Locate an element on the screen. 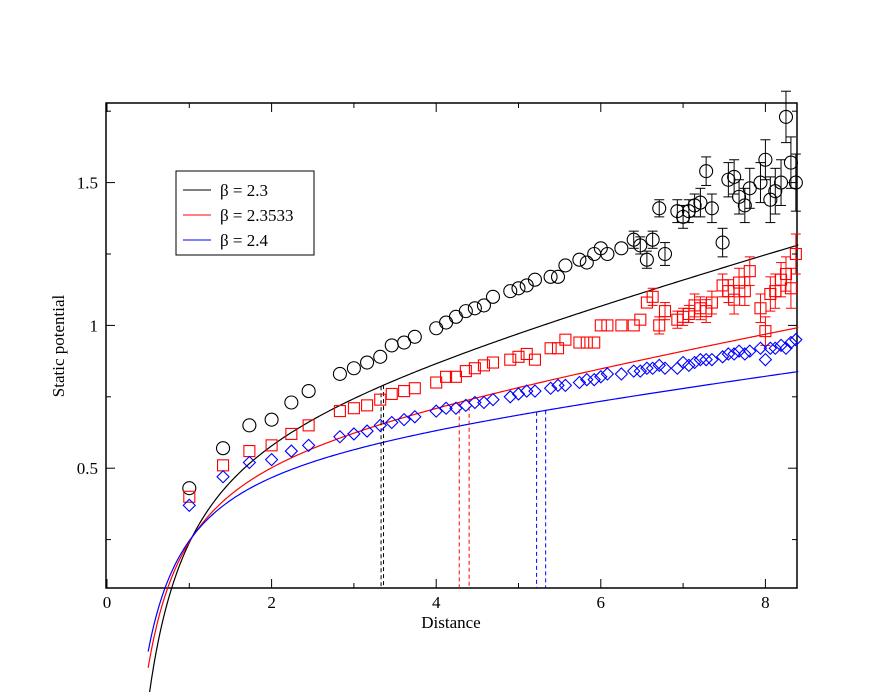  x-tick-label: 4 is located at coordinates (436, 602).